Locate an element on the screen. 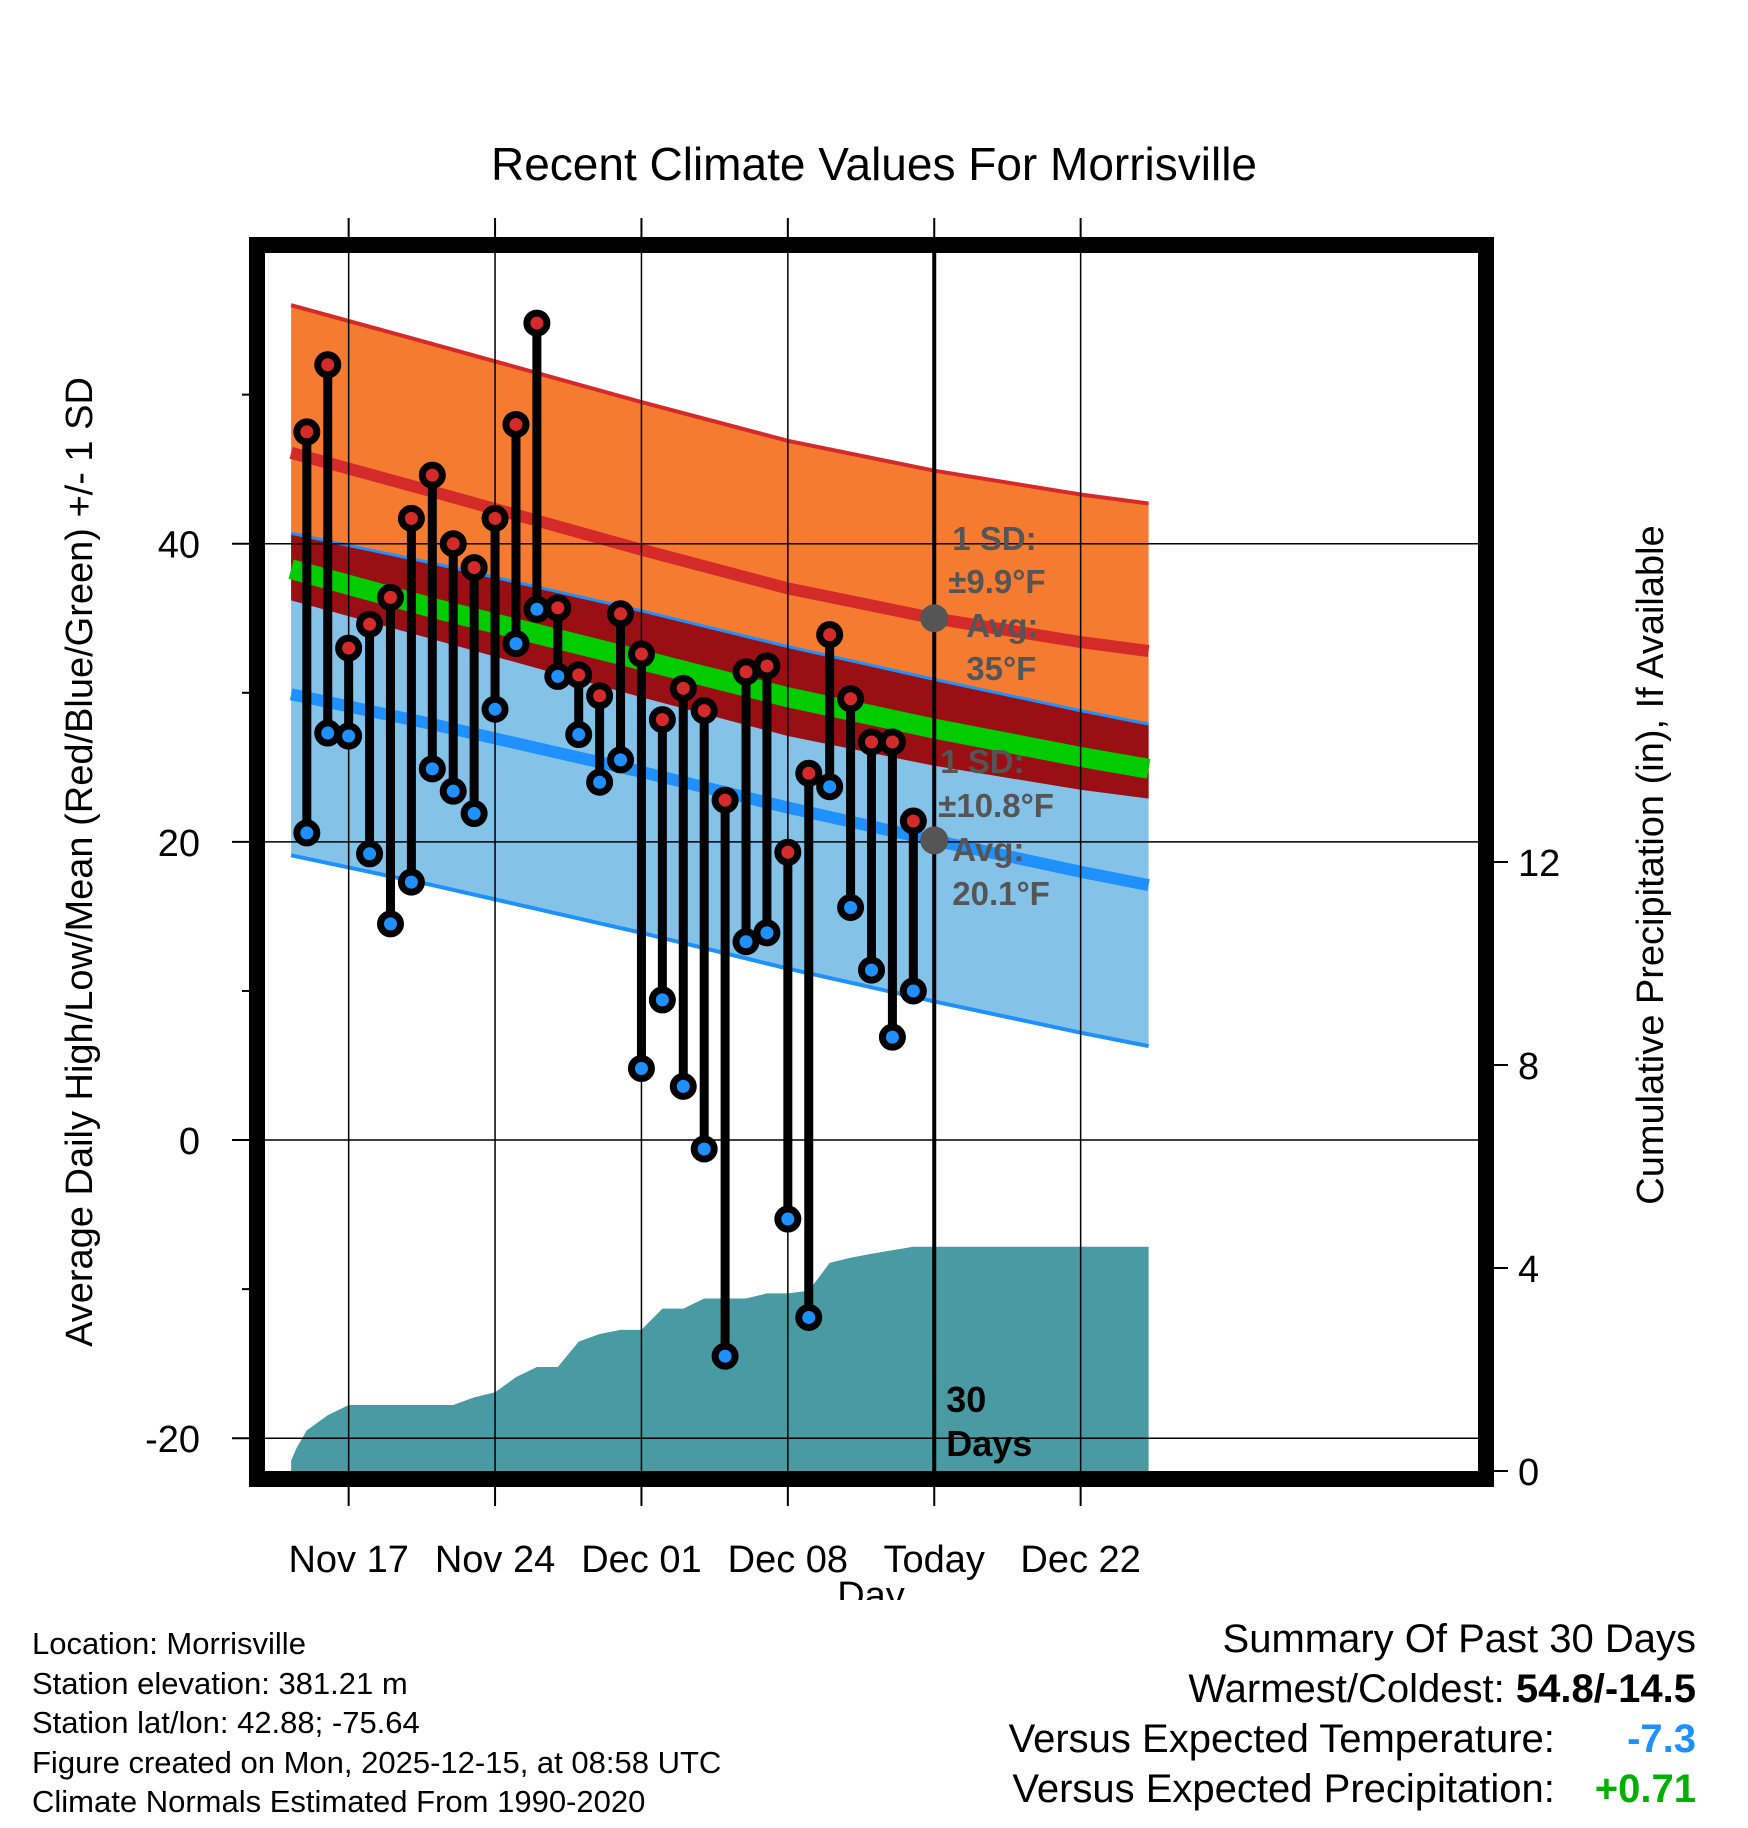 This screenshot has width=1748, height=1828. high-sd-label: 1 SD: is located at coordinates (994, 538).